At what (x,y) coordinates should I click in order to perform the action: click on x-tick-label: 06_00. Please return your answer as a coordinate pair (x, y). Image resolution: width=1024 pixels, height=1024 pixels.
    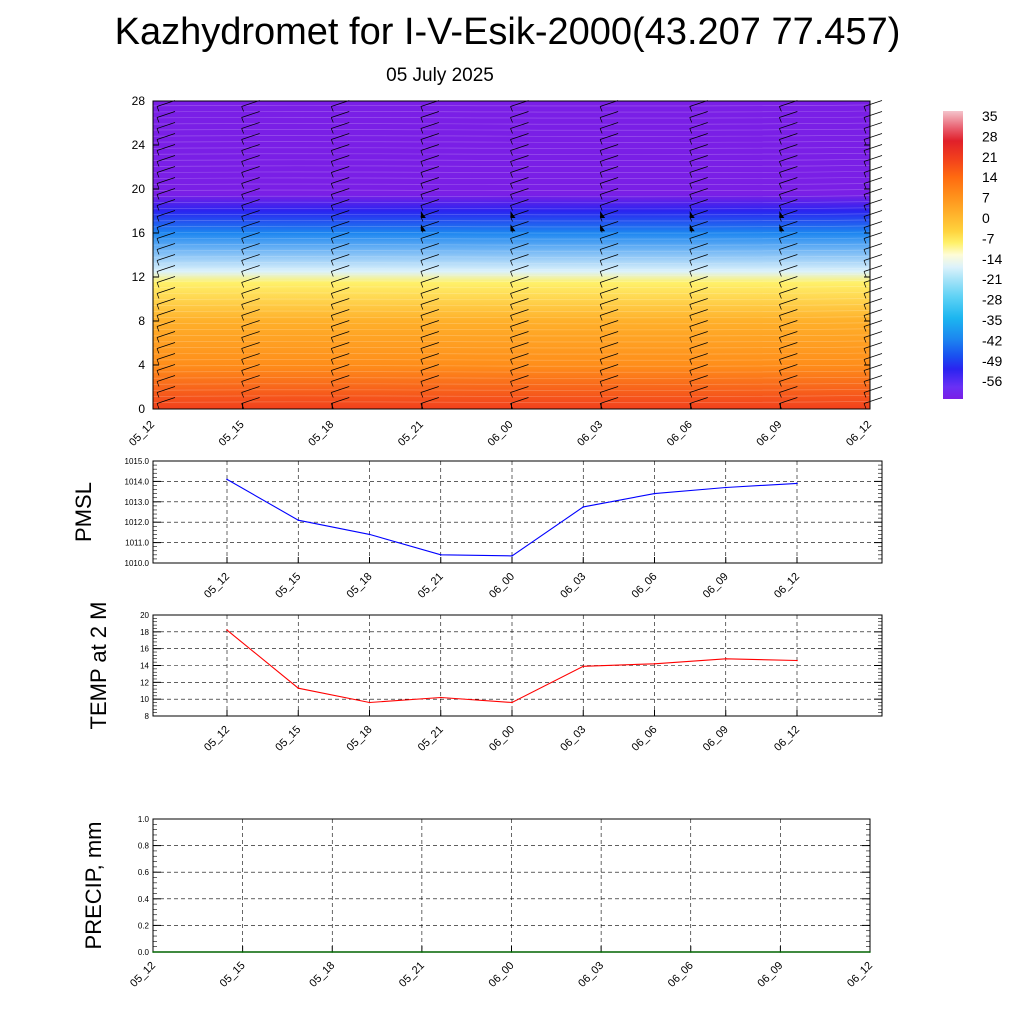
    Looking at the image, I should click on (502, 975).